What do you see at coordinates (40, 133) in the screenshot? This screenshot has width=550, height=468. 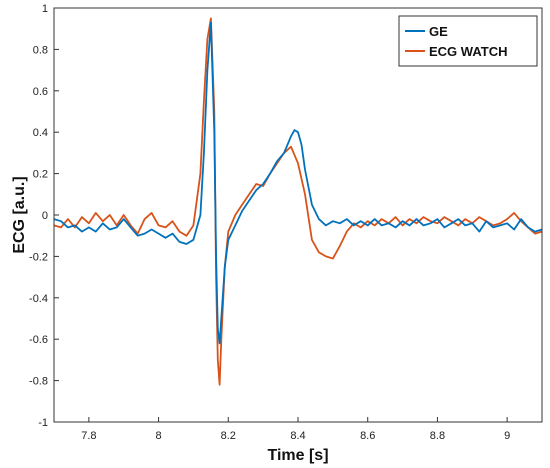 I see `y-tick-label: 0.4` at bounding box center [40, 133].